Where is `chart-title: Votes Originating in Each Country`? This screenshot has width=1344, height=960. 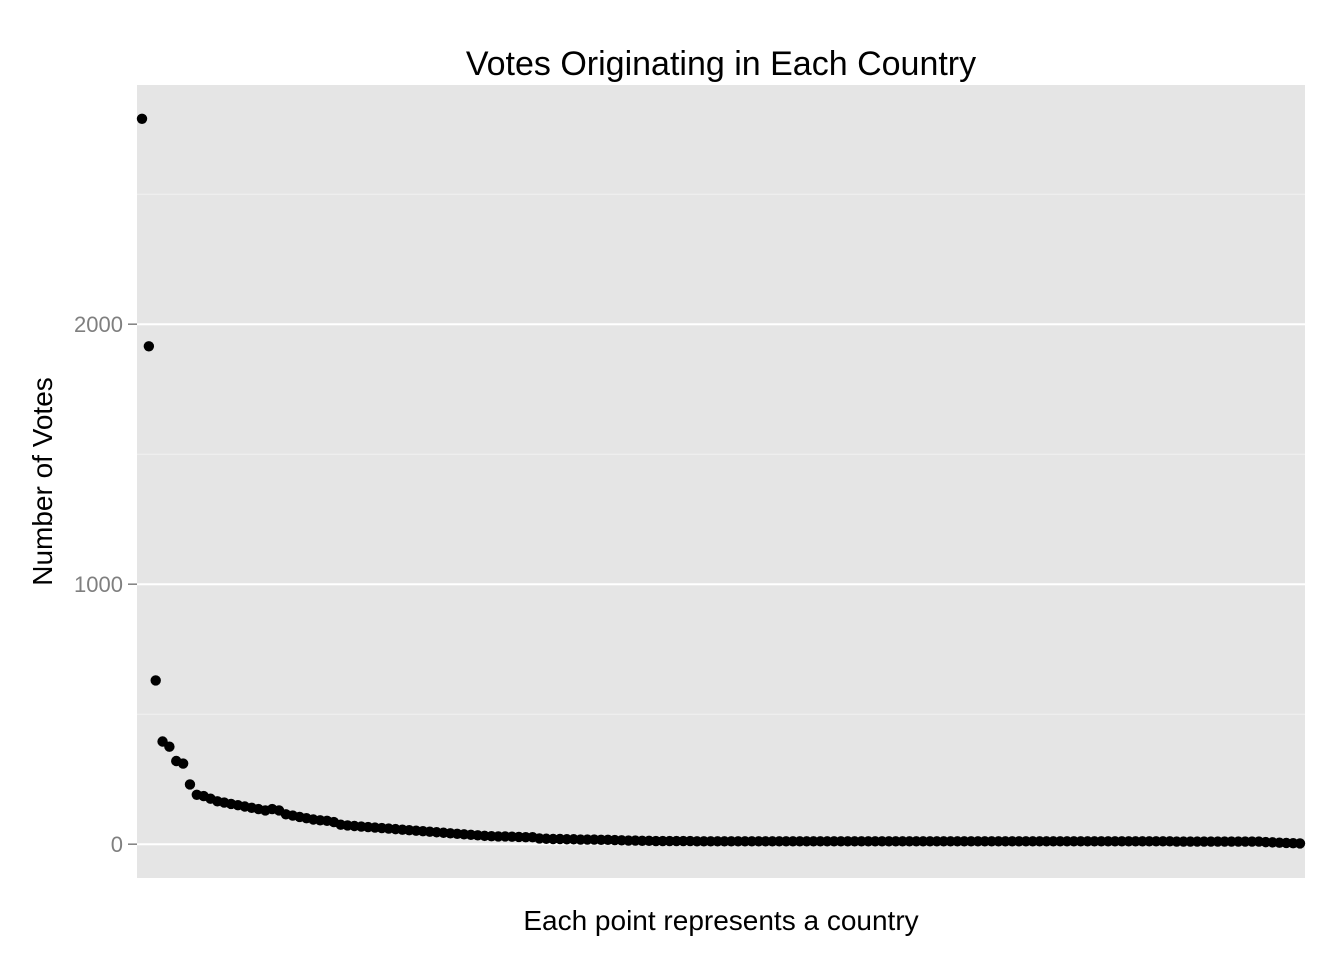
chart-title: Votes Originating in Each Country is located at coordinates (721, 64).